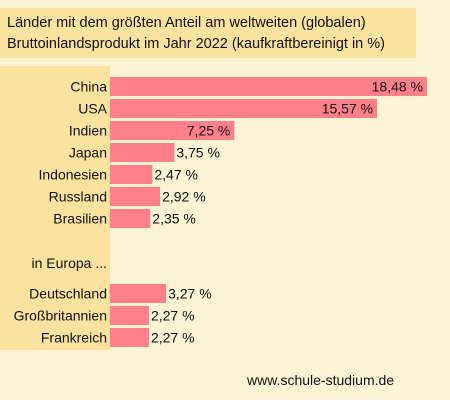  What do you see at coordinates (173, 316) in the screenshot?
I see `value-label-grossbritannien: 2,27 %` at bounding box center [173, 316].